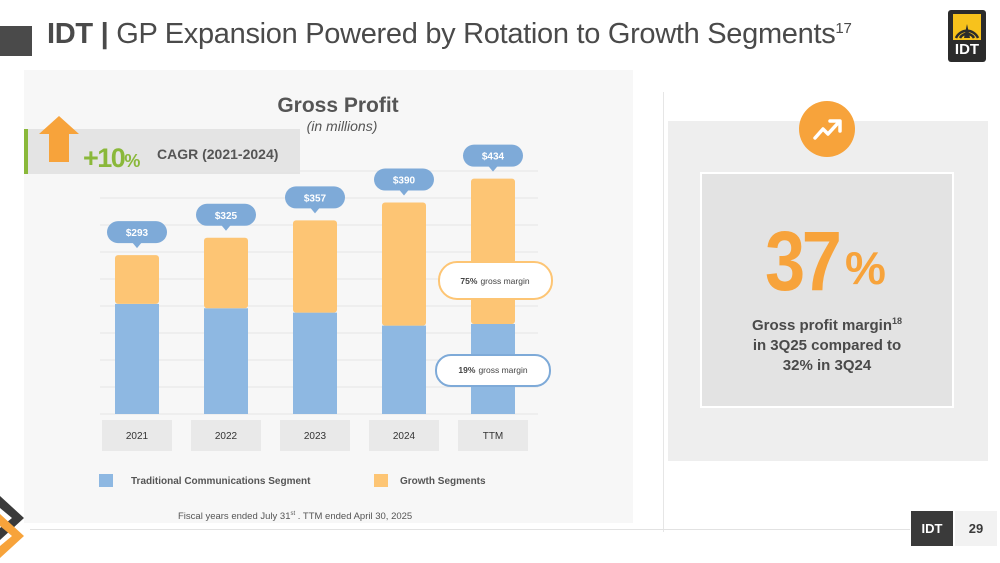 The width and height of the screenshot is (1000, 563). Describe the element at coordinates (137, 245) in the screenshot. I see `total-bubble-pointer-2021` at that location.